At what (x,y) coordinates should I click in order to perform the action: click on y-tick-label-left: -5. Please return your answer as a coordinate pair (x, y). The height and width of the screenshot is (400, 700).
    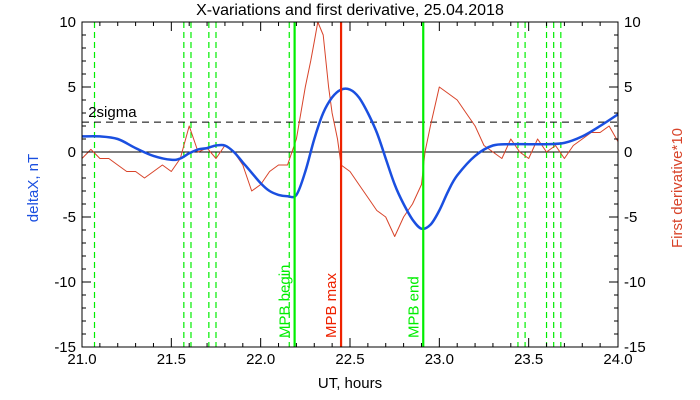
    Looking at the image, I should click on (69, 217).